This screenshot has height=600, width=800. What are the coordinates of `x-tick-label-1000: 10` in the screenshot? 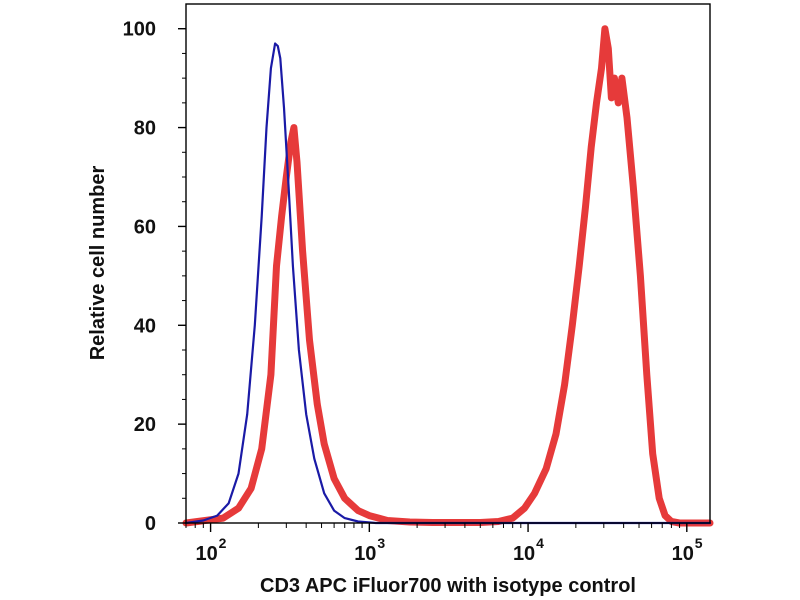 It's located at (365, 554).